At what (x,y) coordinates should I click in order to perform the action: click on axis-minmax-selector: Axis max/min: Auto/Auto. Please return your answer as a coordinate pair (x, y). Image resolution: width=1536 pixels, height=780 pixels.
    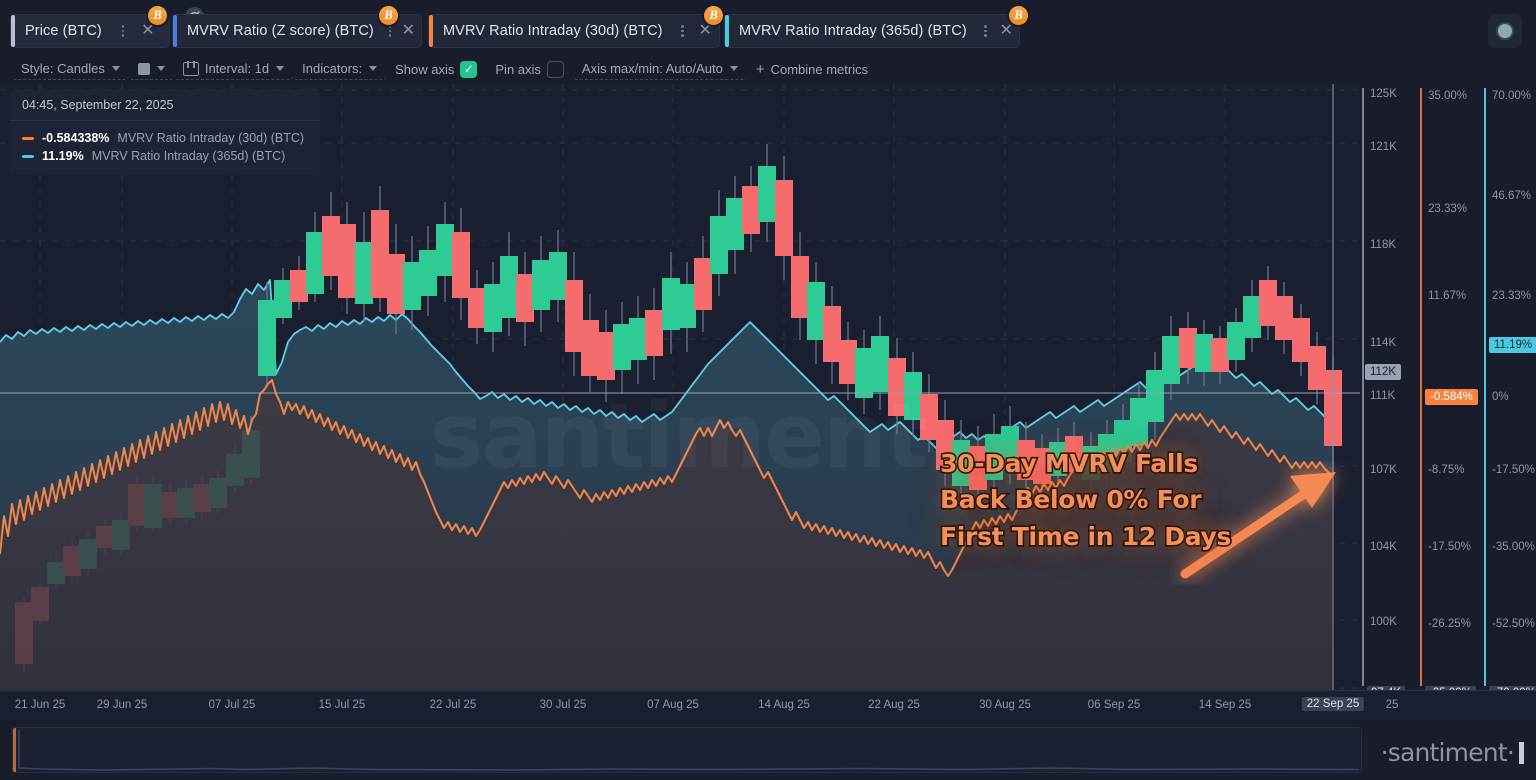
    Looking at the image, I should click on (659, 69).